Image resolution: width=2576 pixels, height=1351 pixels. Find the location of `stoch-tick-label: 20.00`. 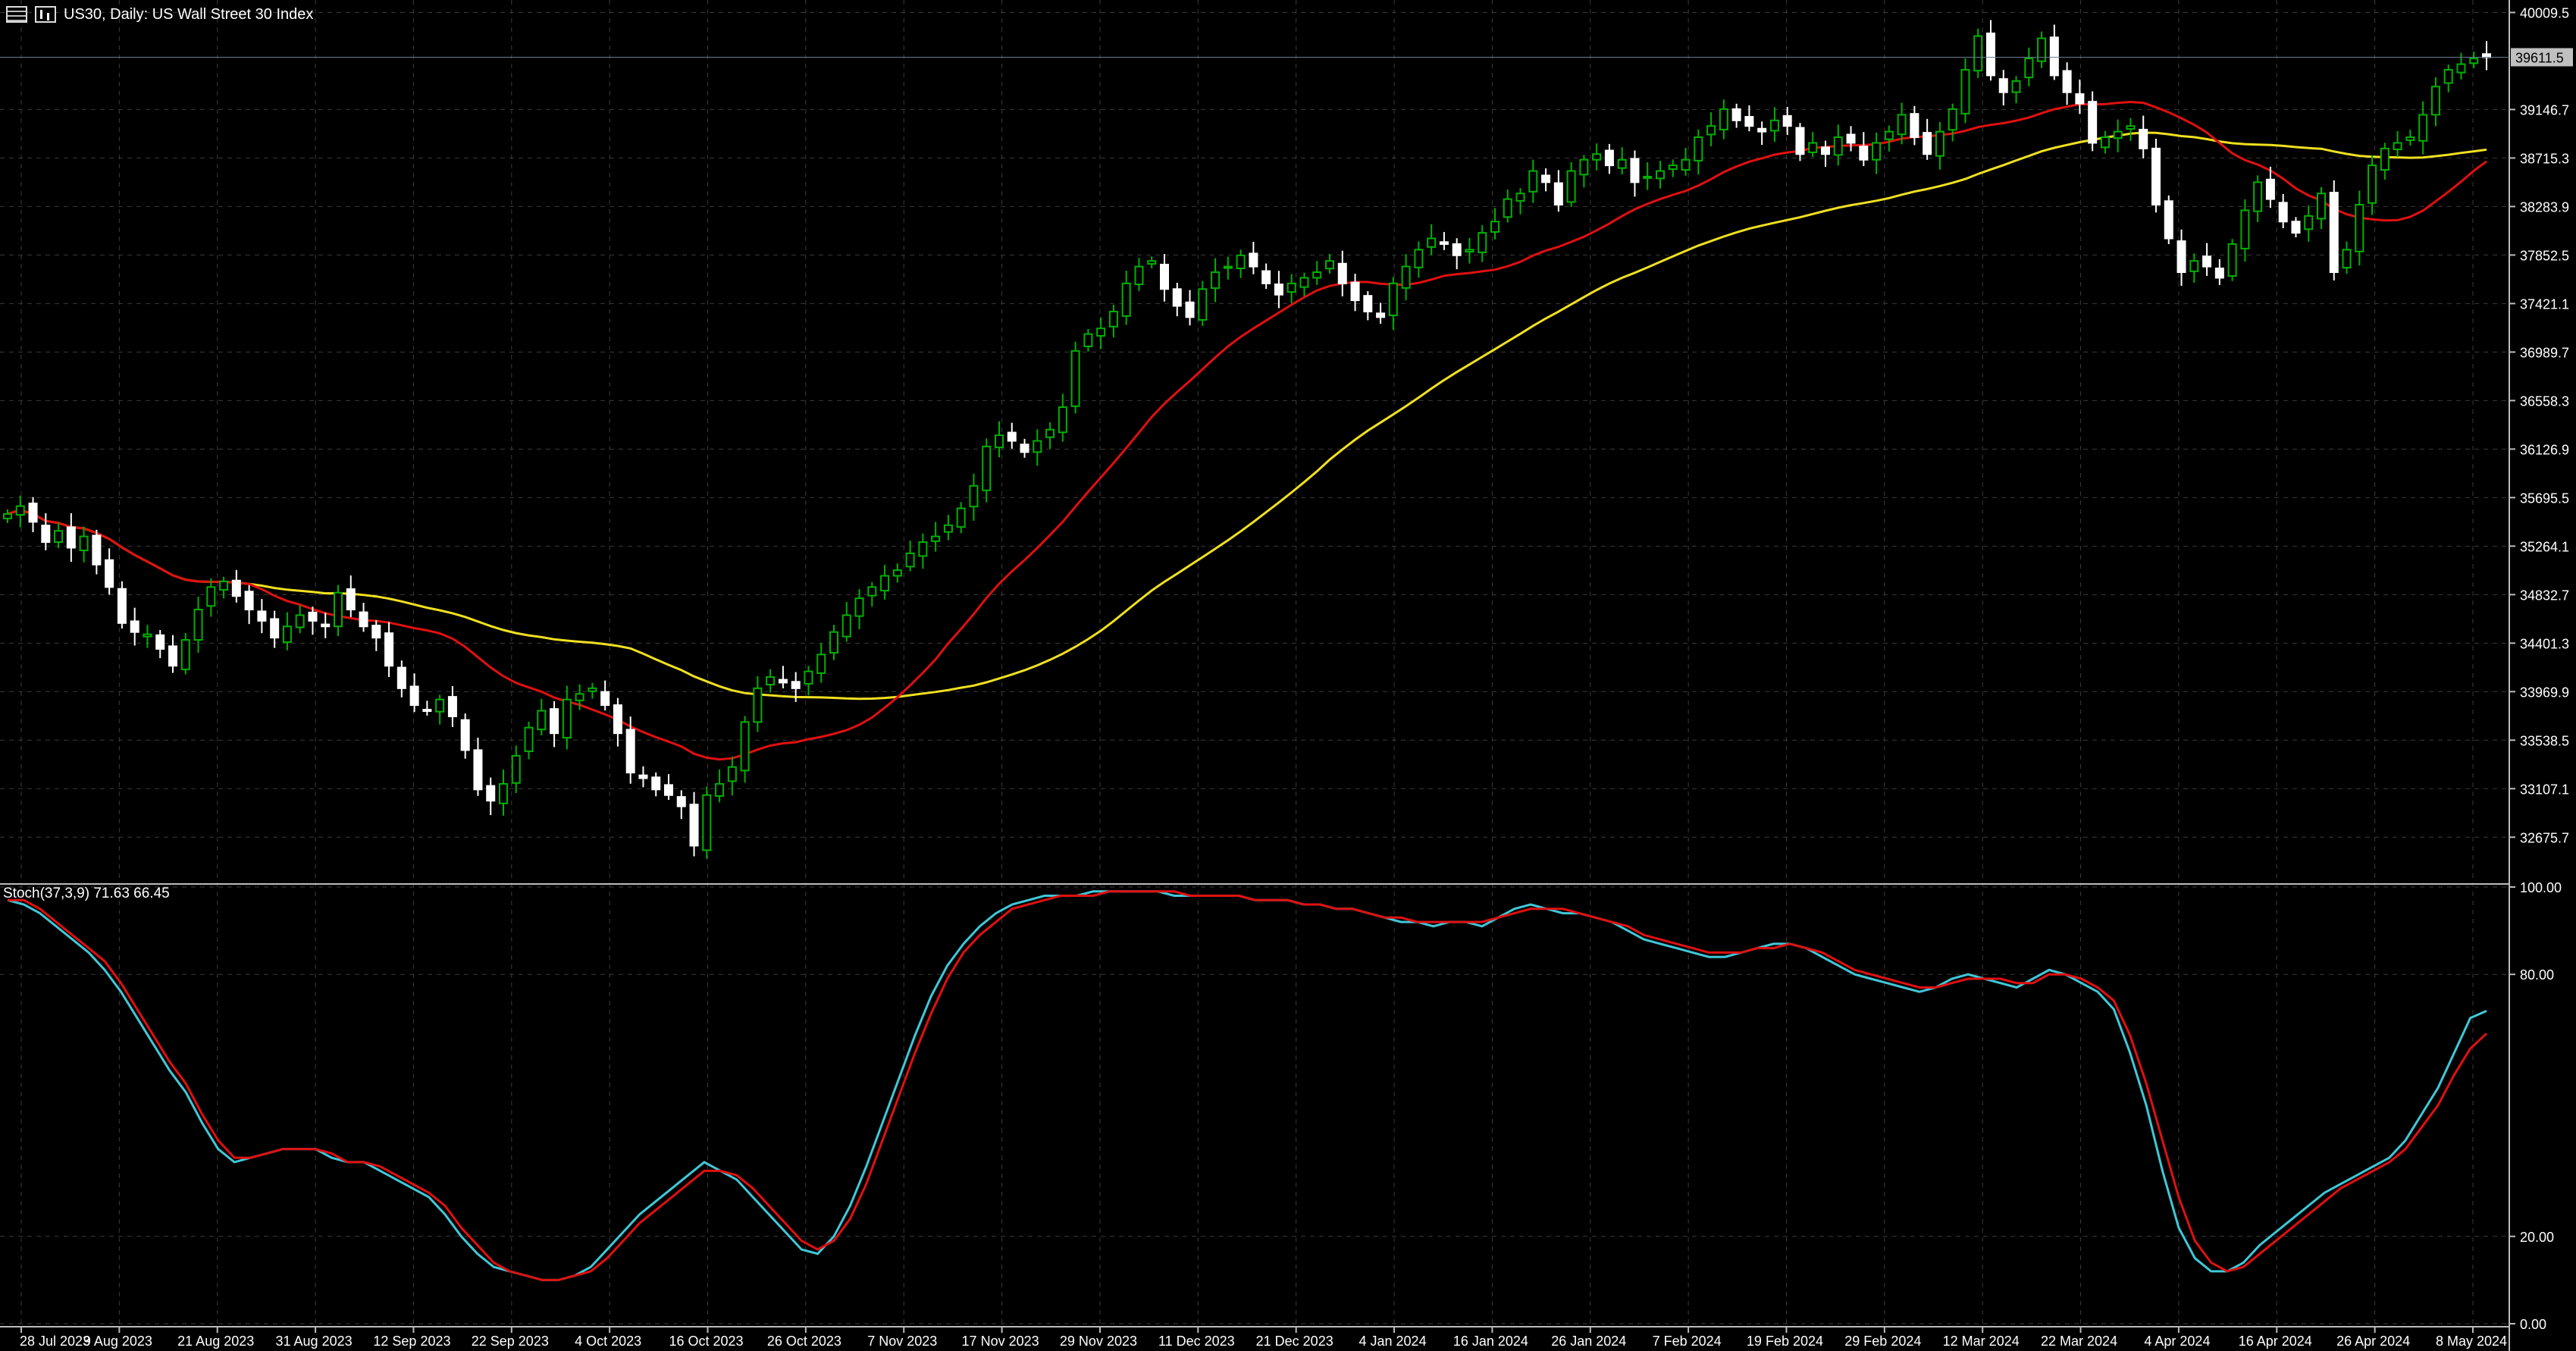

stoch-tick-label: 20.00 is located at coordinates (2537, 1237).